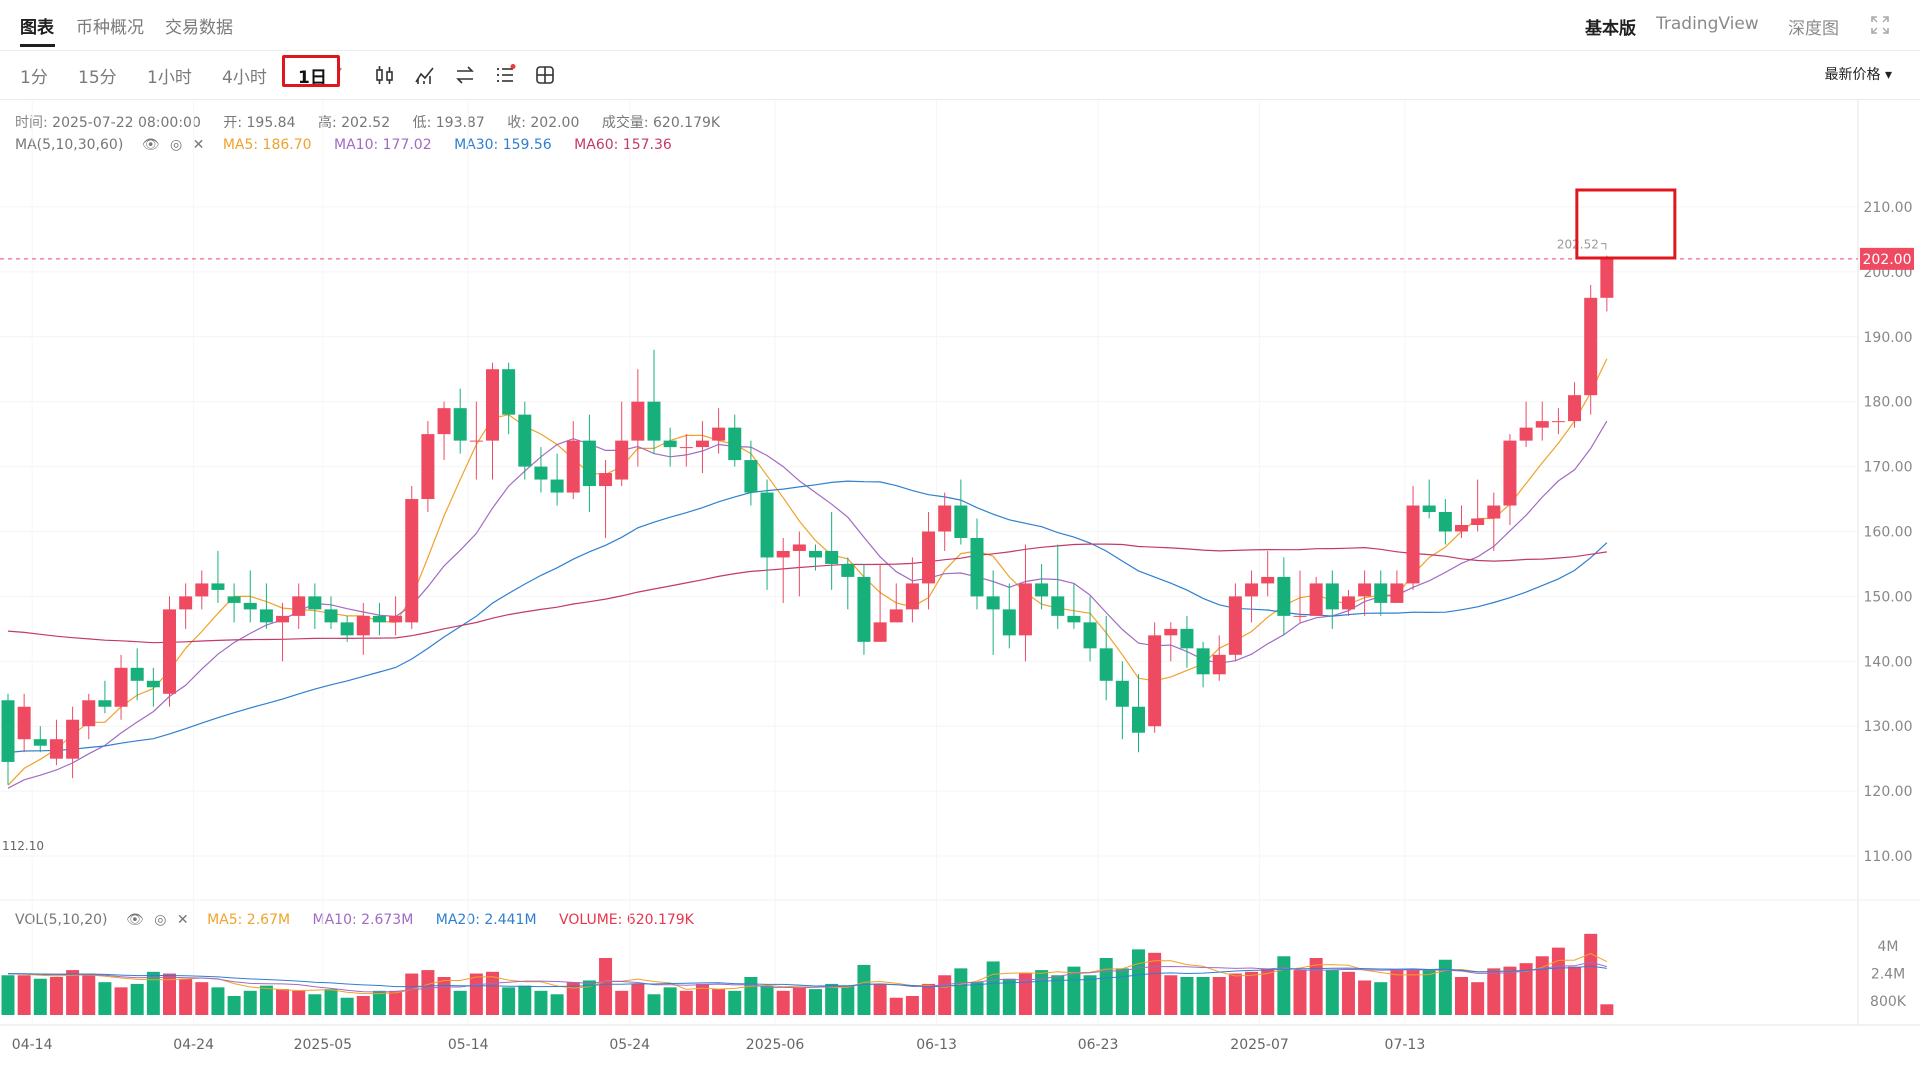 The width and height of the screenshot is (1920, 1080). What do you see at coordinates (176, 145) in the screenshot?
I see `settings-icon: ◎` at bounding box center [176, 145].